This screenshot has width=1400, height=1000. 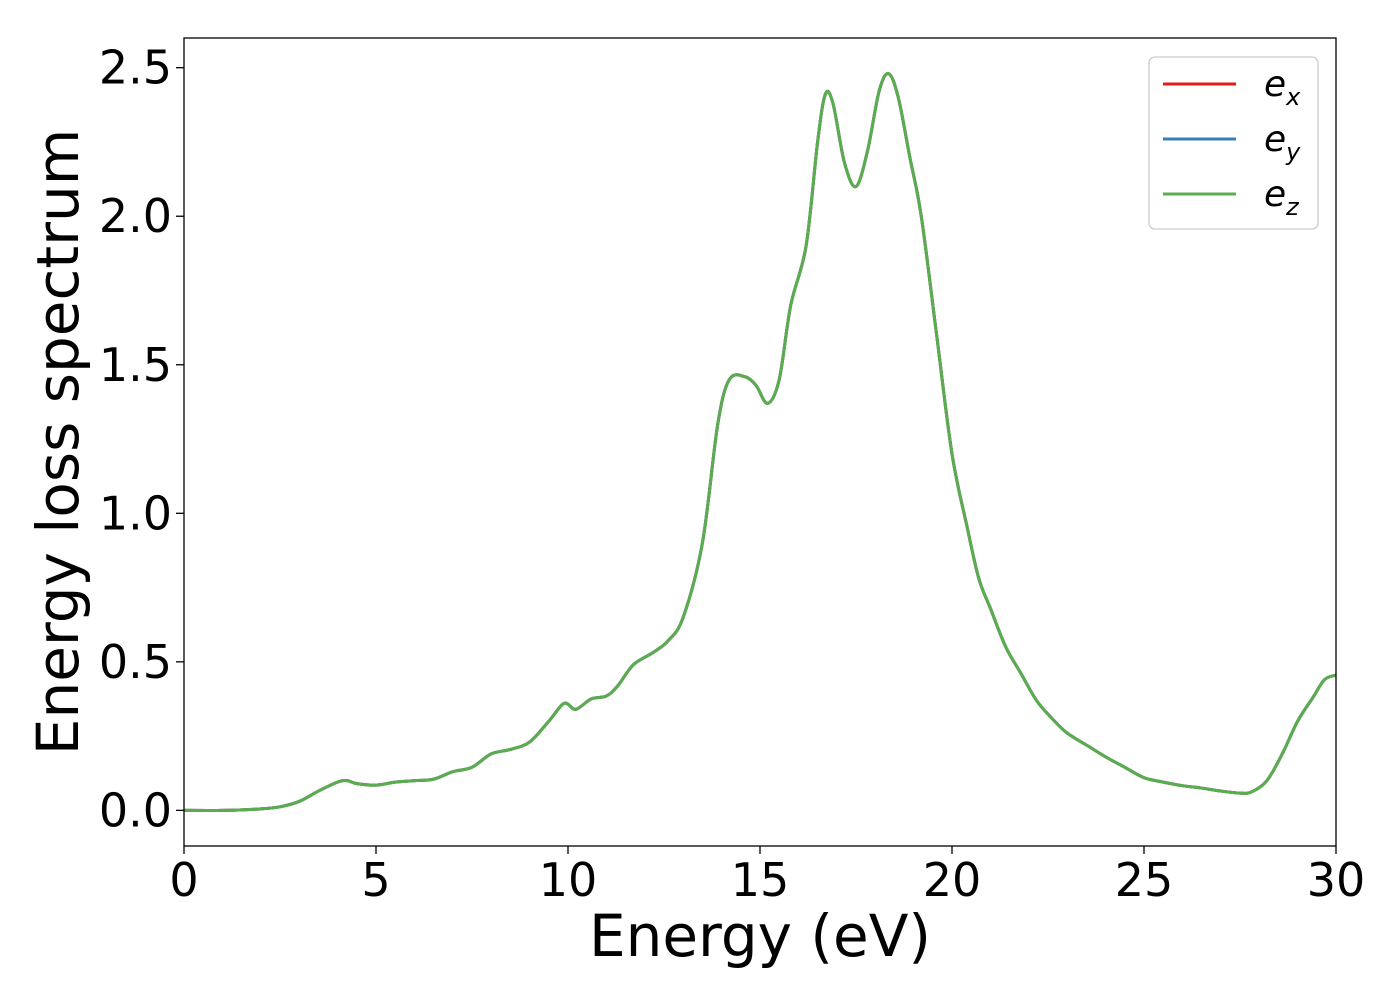 What do you see at coordinates (568, 880) in the screenshot?
I see `x-tick-label: 10` at bounding box center [568, 880].